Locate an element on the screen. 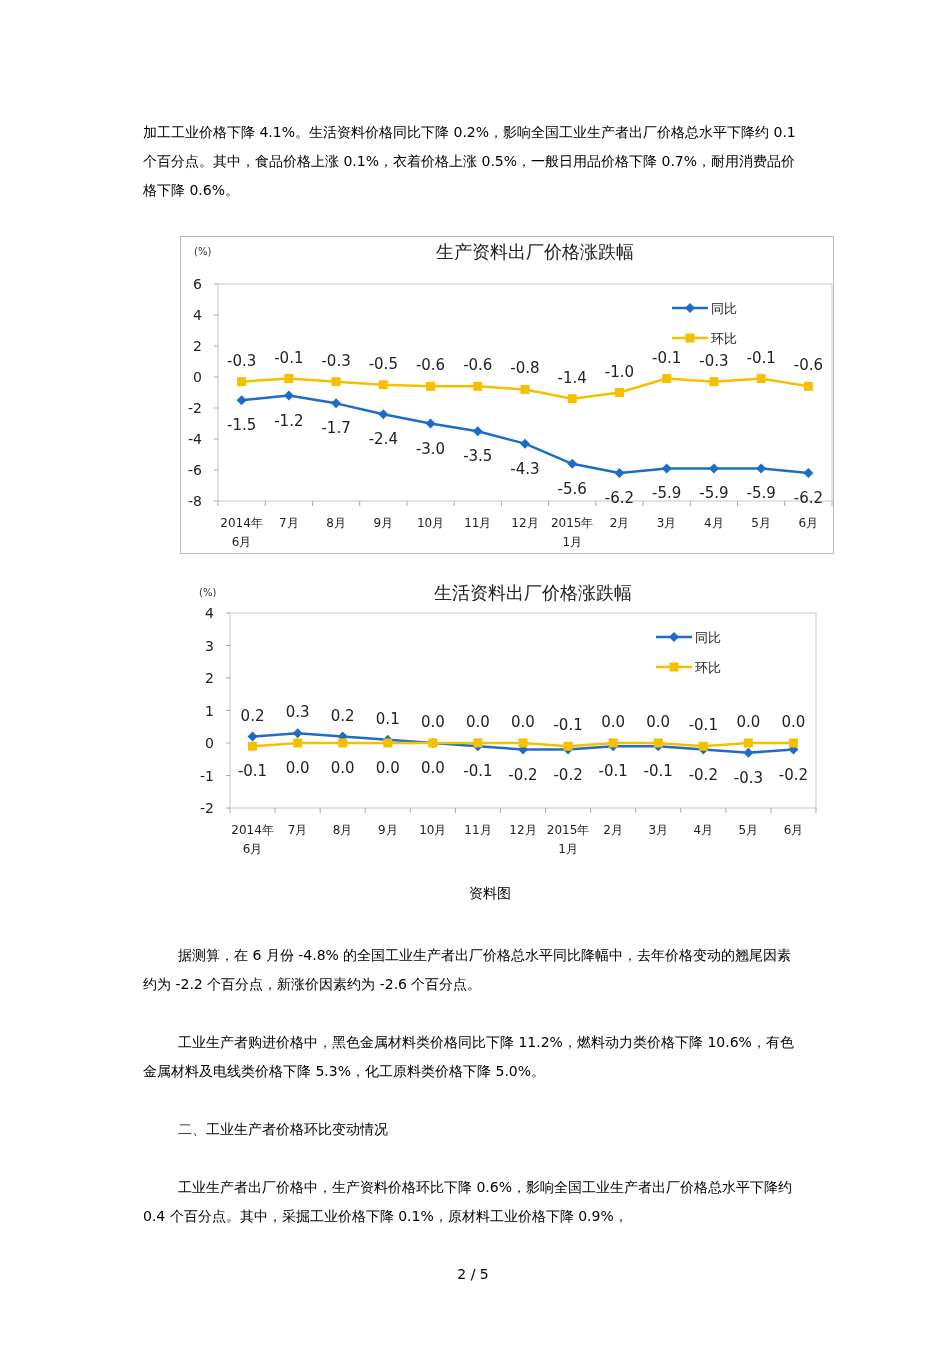 Image resolution: width=950 pixels, height=1345 pixels. data-label: -3.5 is located at coordinates (478, 456).